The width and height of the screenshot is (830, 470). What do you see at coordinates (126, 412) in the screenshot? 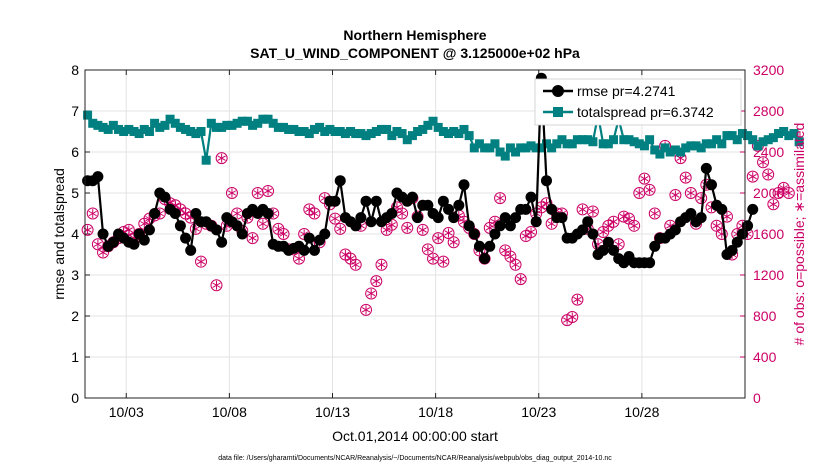
I see `x-tick-label: 10/03` at bounding box center [126, 412].